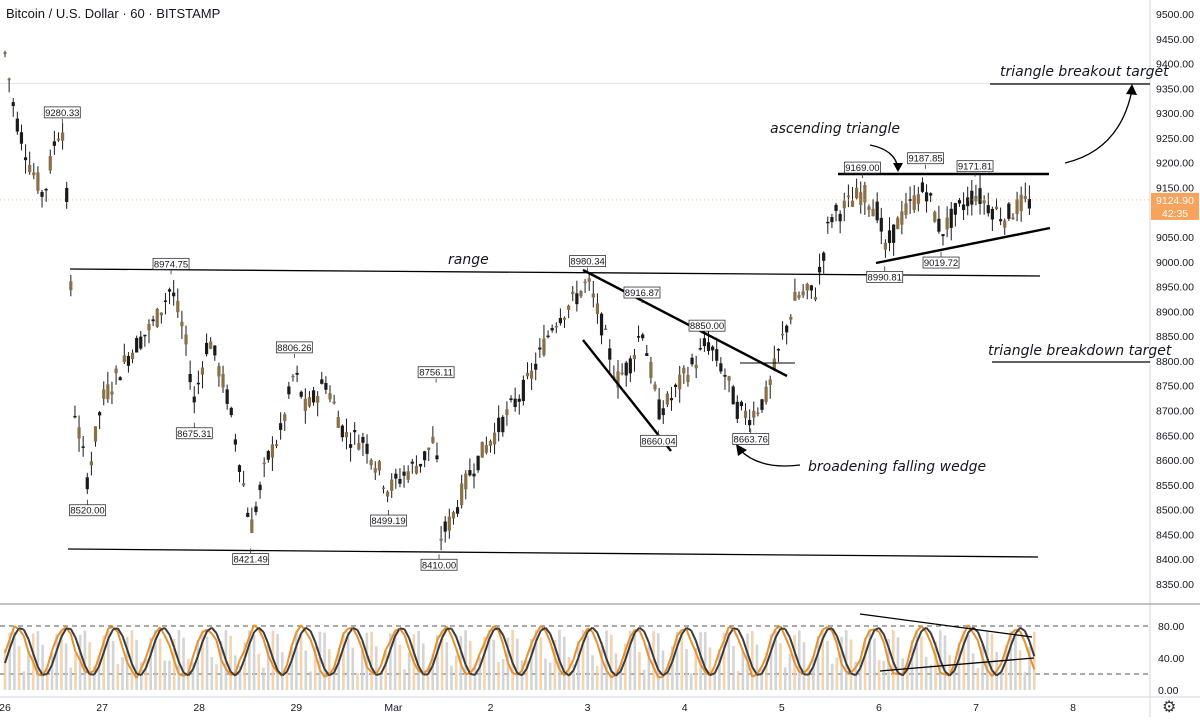  Describe the element at coordinates (1175, 201) in the screenshot. I see `last-price-text: 9124.90` at that location.